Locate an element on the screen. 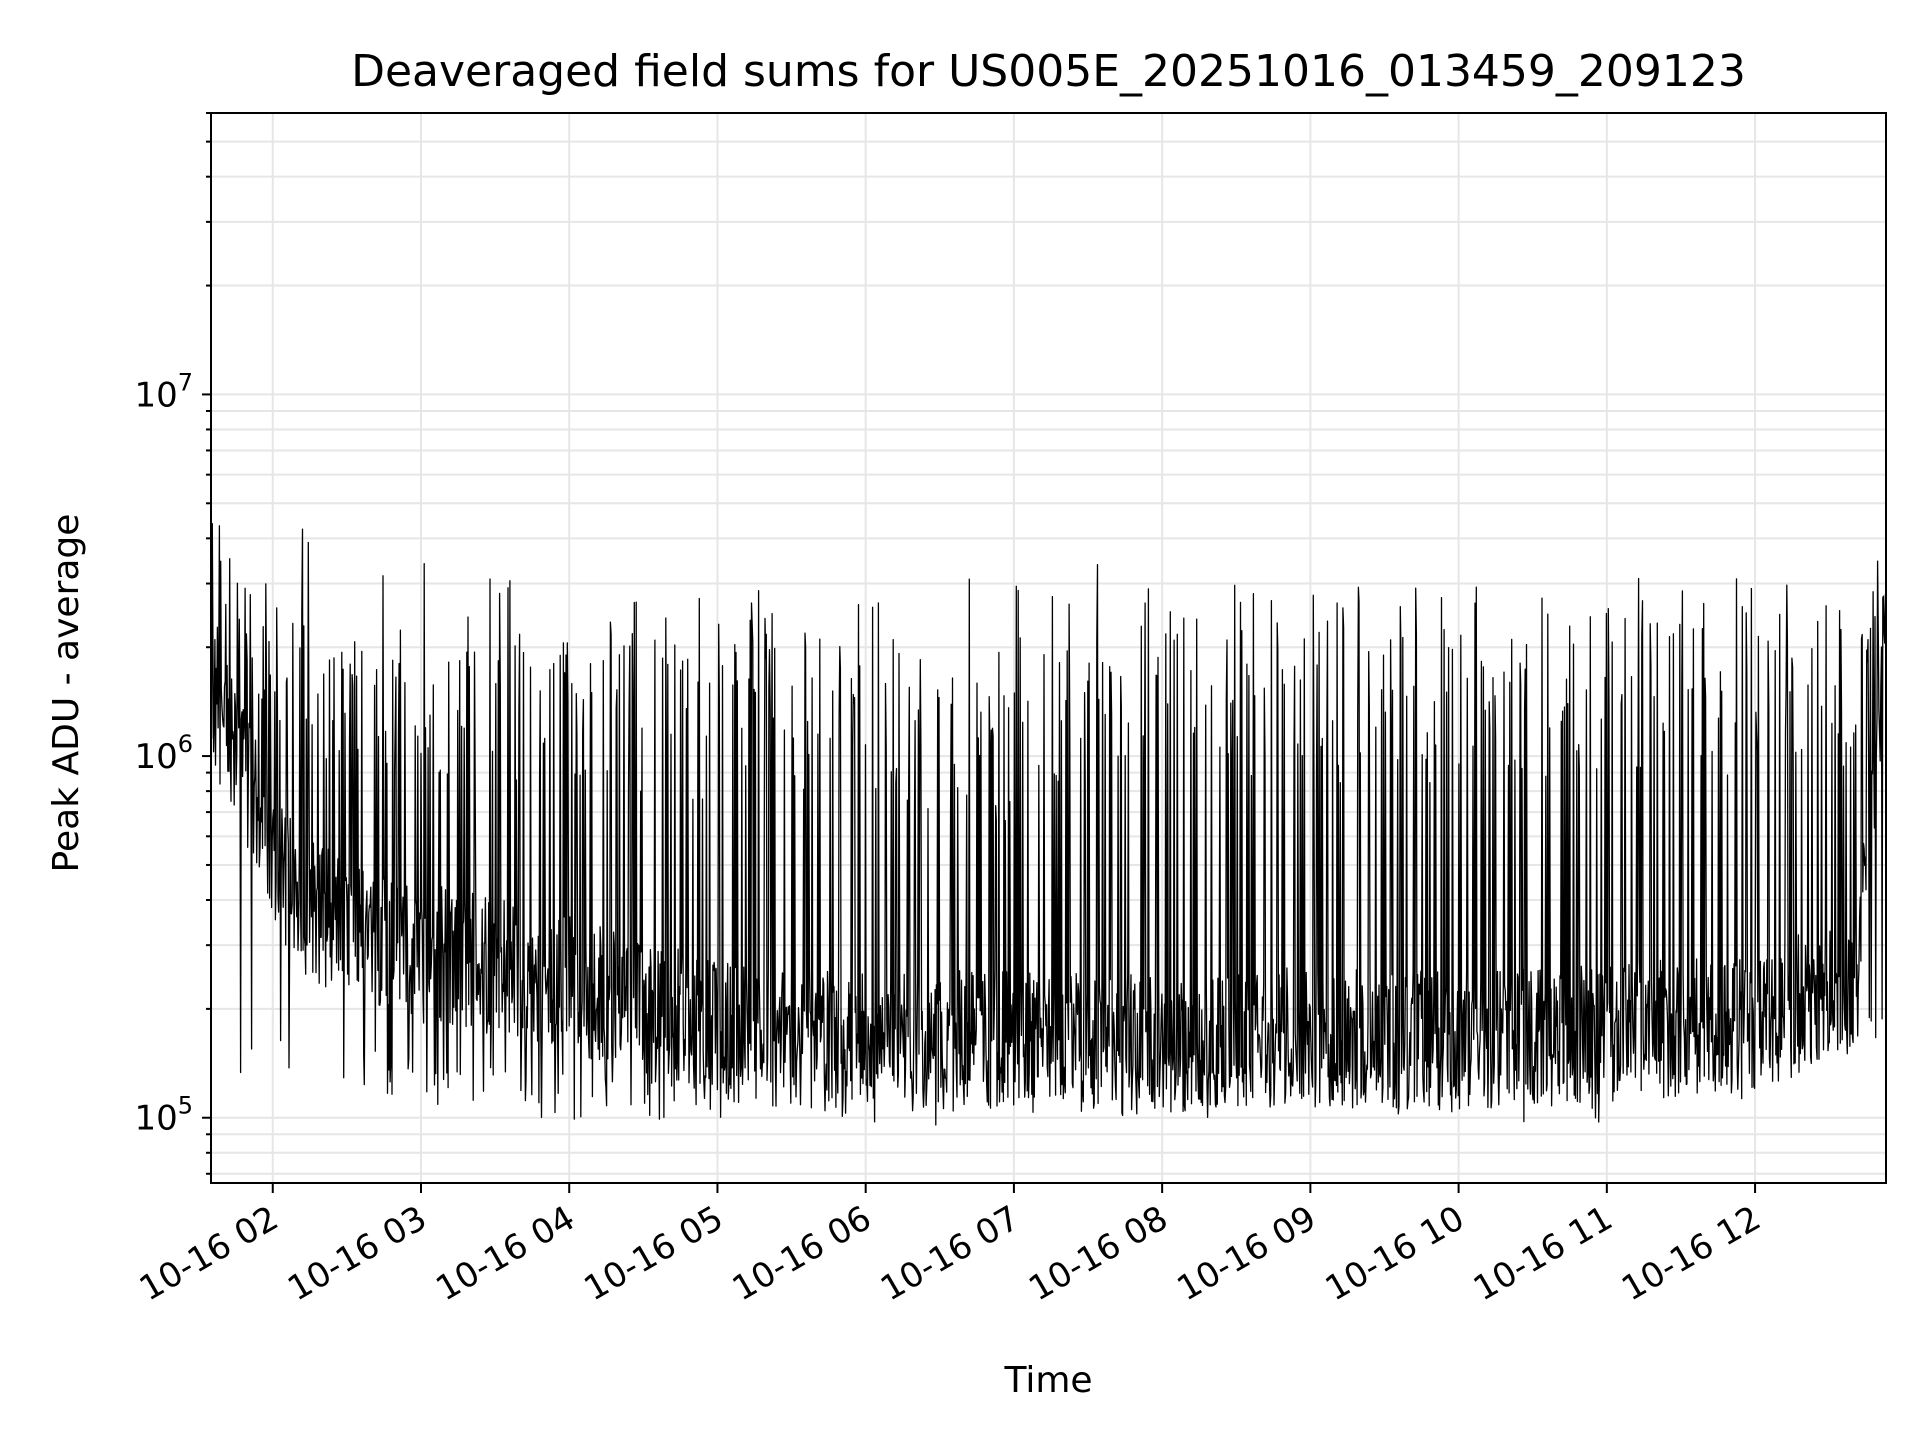  y-tick-label: 10⁶ is located at coordinates (163, 753).